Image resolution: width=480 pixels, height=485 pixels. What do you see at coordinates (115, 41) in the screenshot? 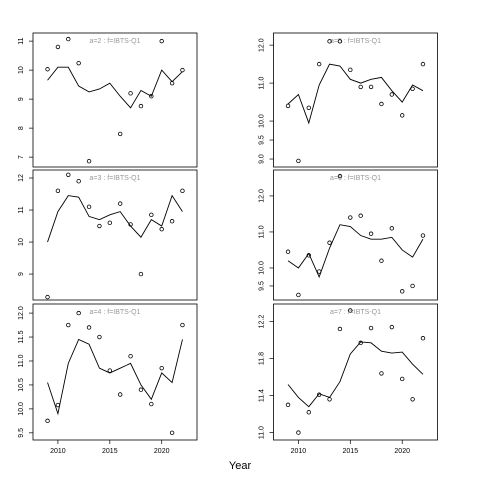
I see `panel-title: a=2 : f=IBTS-Q1` at bounding box center [115, 41].